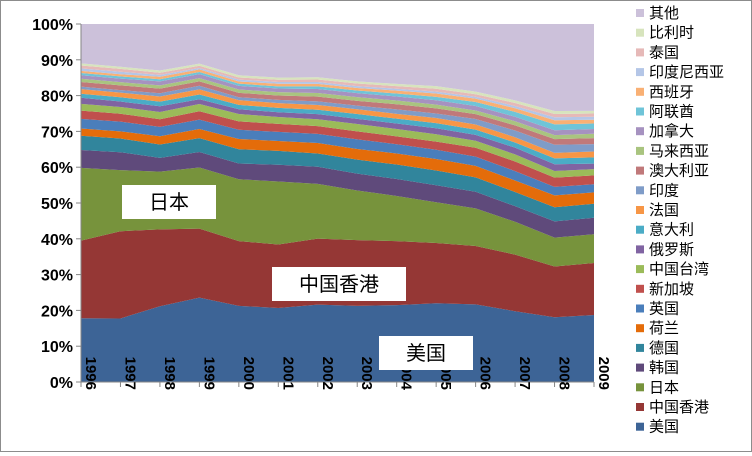 This screenshot has width=752, height=456. What do you see at coordinates (664, 348) in the screenshot?
I see `legend-label: 德国` at bounding box center [664, 348].